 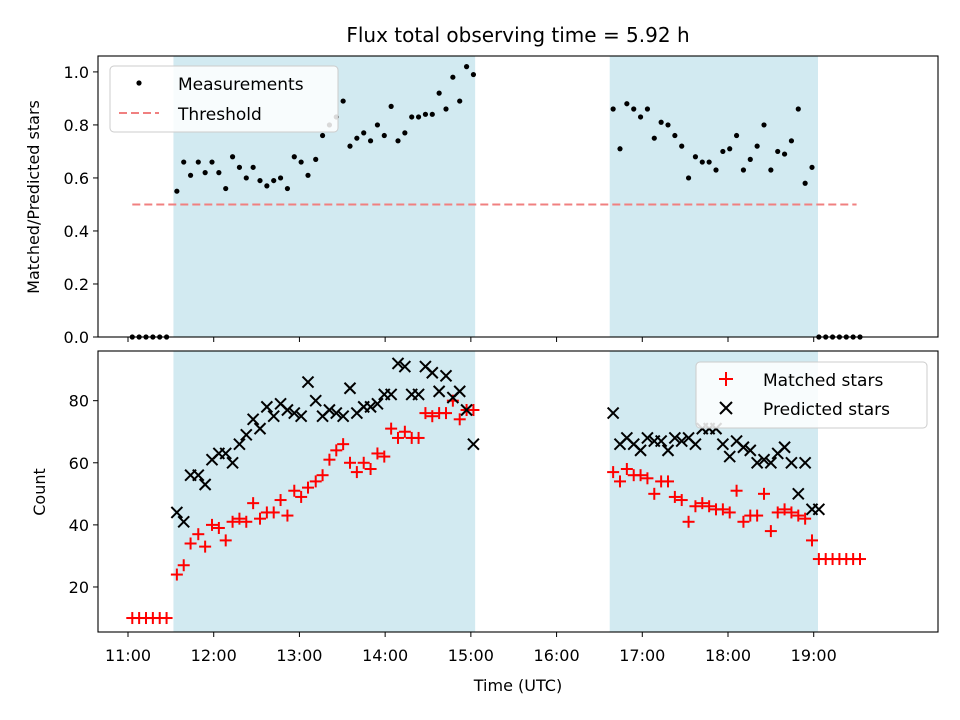 What do you see at coordinates (76, 178) in the screenshot?
I see `top-y-tick-label: 0.6` at bounding box center [76, 178].